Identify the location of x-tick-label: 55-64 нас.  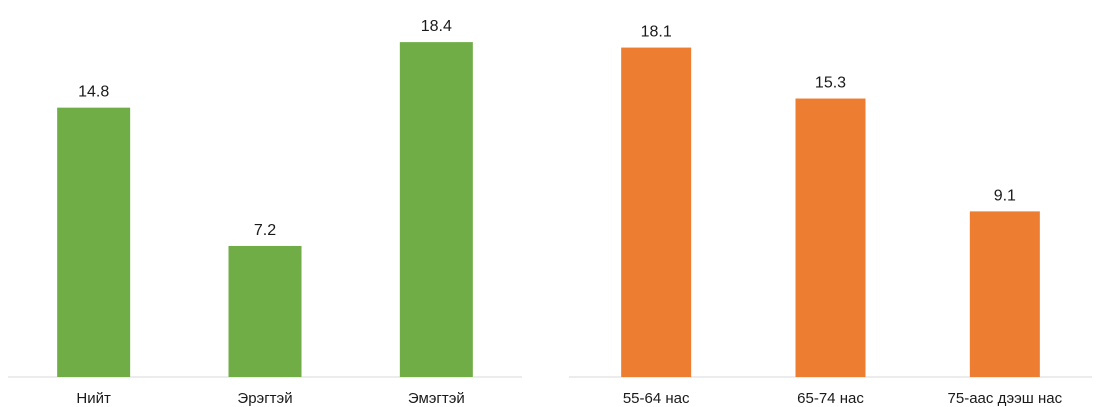
(656, 398).